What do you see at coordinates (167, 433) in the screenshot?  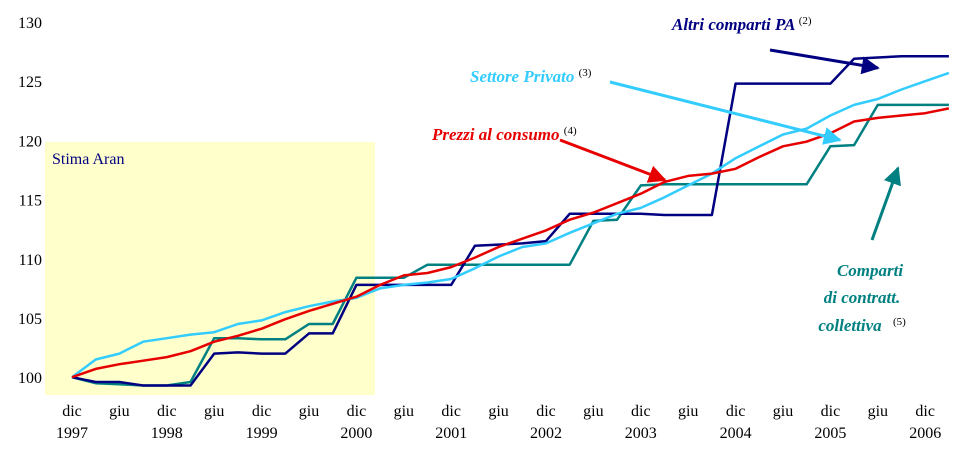 I see `x-tick-year: 1998` at bounding box center [167, 433].